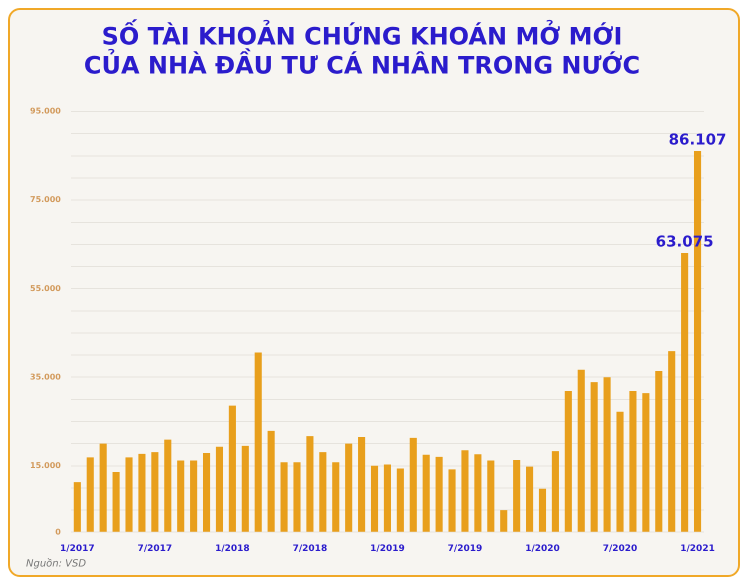 The width and height of the screenshot is (748, 585). What do you see at coordinates (310, 549) in the screenshot?
I see `x-tick-label: 7/2018` at bounding box center [310, 549].